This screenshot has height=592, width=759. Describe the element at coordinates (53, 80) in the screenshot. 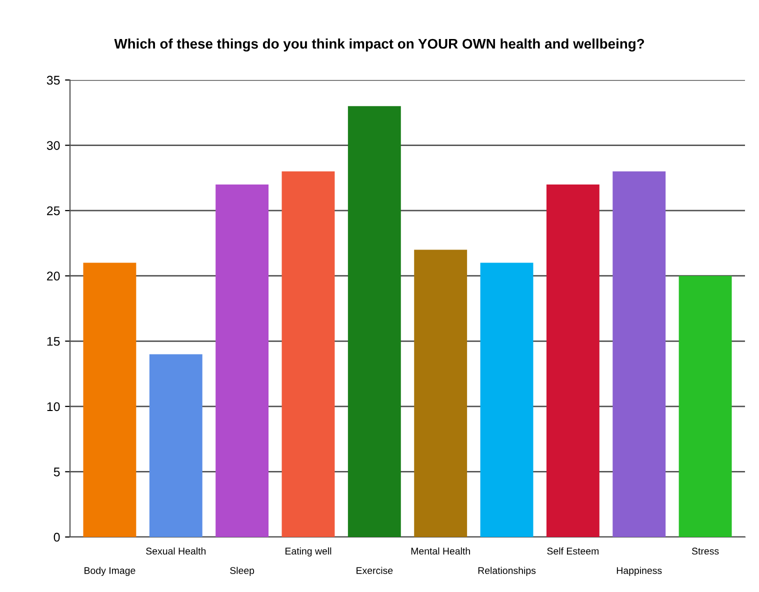

I see `y-tick-label: 35` at that location.